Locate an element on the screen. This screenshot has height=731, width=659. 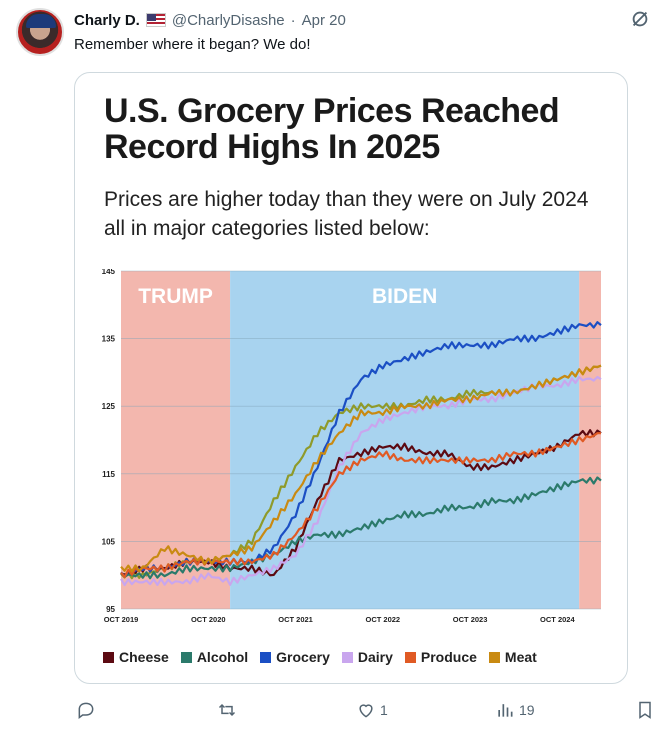
x-tick-label: OCT 2021 is located at coordinates (295, 619).